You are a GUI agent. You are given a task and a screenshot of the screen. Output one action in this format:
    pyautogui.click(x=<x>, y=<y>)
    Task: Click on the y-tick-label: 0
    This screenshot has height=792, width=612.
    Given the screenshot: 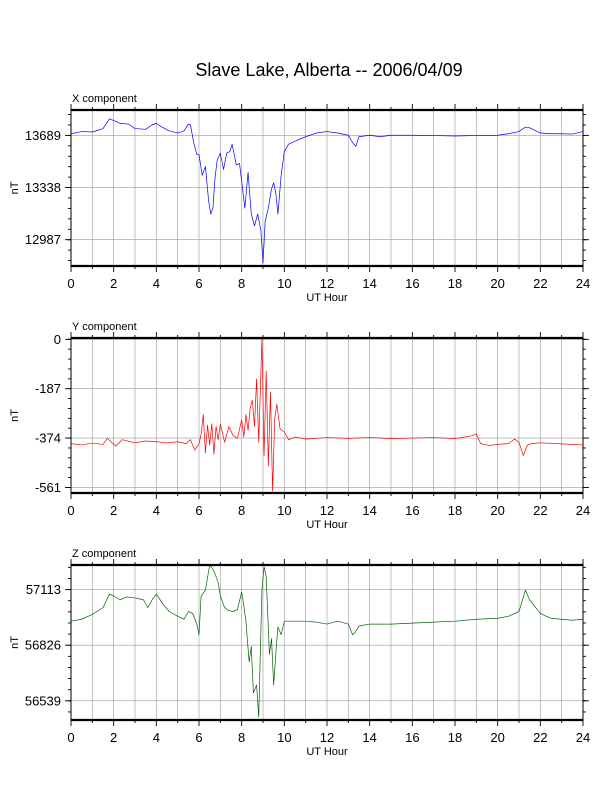 What is the action you would take?
    pyautogui.click(x=57, y=339)
    